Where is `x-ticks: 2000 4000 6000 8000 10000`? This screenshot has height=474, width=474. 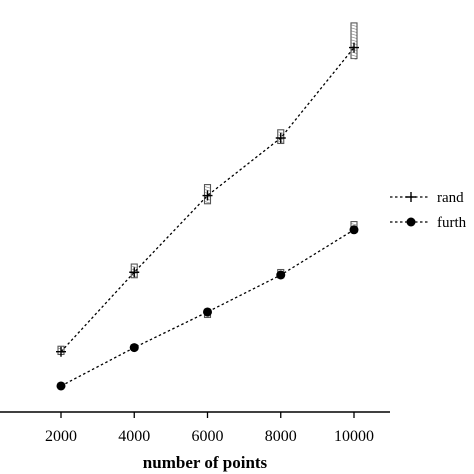 x-ticks: 2000 4000 6000 8000 10000 is located at coordinates (209, 428).